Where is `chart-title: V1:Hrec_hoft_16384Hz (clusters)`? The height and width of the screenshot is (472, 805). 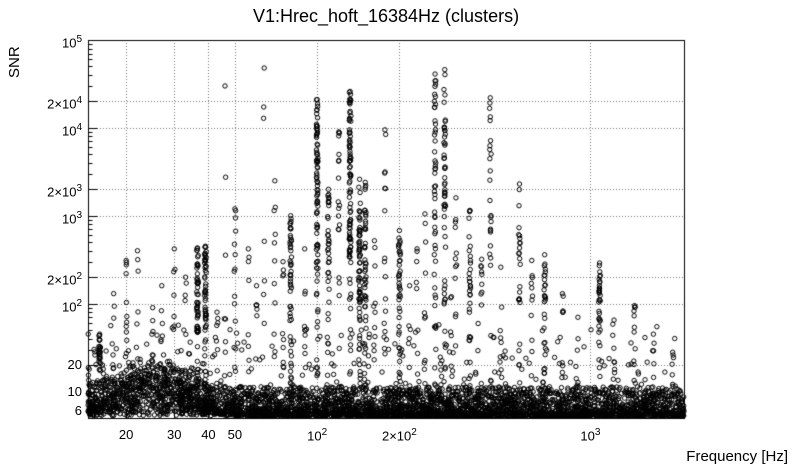 chart-title: V1:Hrec_hoft_16384Hz (clusters) is located at coordinates (386, 16).